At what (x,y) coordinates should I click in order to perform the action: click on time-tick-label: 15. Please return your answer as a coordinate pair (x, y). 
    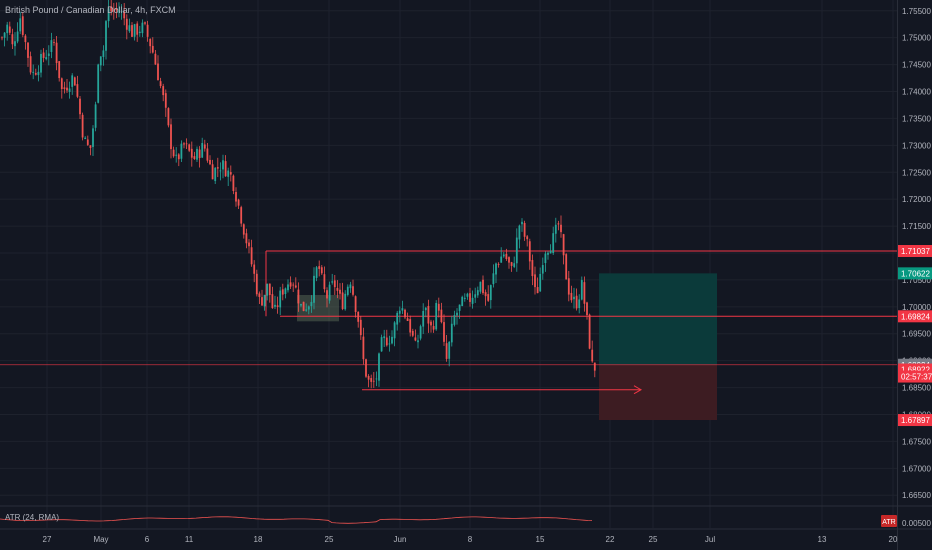
    Looking at the image, I should click on (540, 539).